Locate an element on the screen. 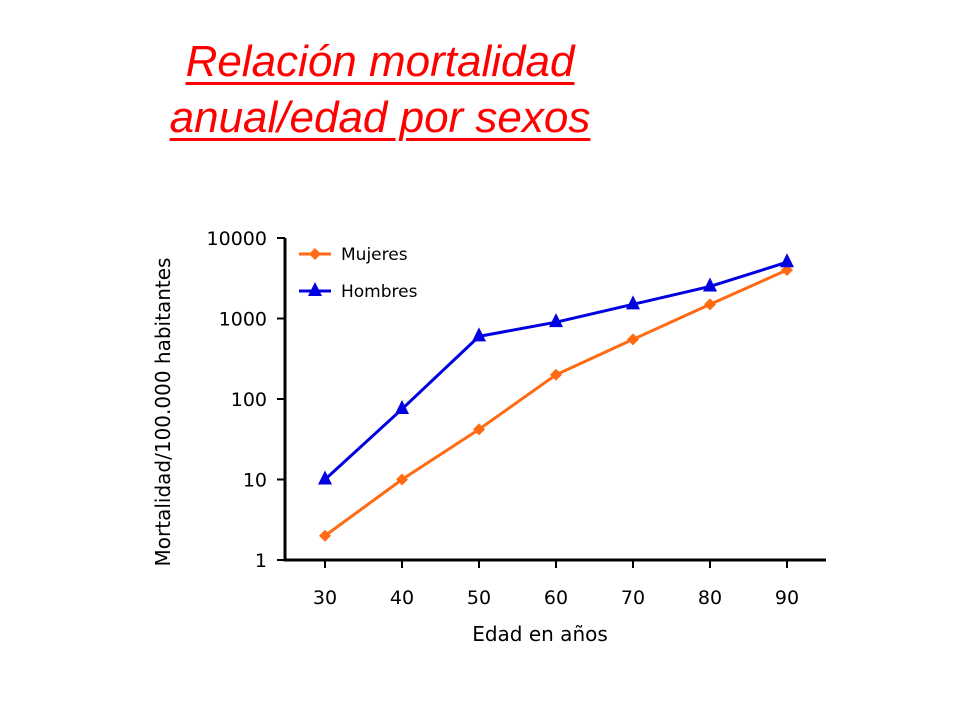  x-tick-label: 70 is located at coordinates (633, 598).